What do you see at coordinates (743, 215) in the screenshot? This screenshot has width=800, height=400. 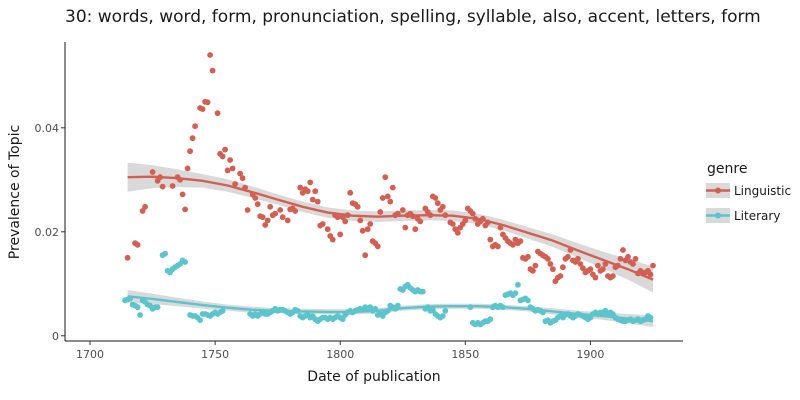 I see `legend-item-literary: Literary` at bounding box center [743, 215].